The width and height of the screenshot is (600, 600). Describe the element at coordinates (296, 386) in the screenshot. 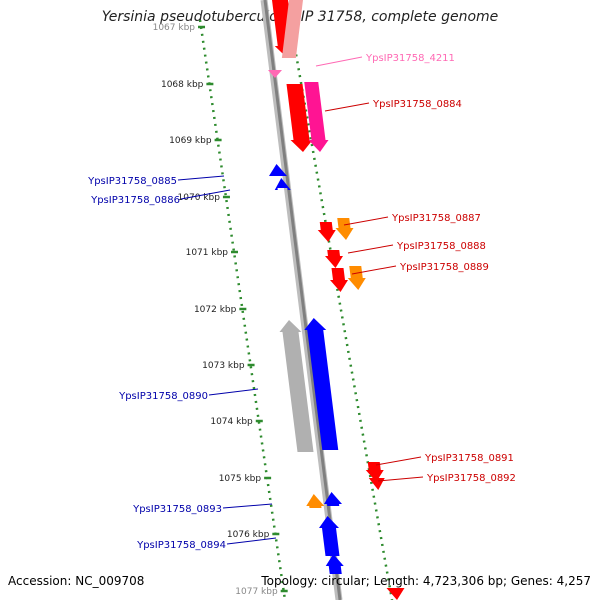

I see `feature-0890-grey` at that location.